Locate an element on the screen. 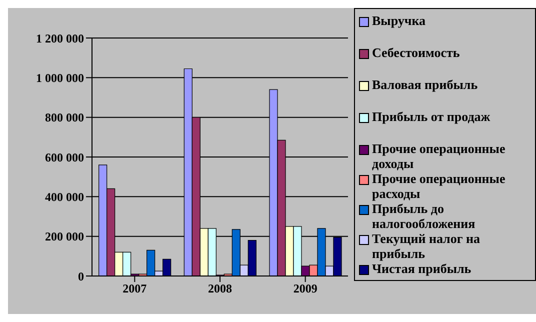 The width and height of the screenshot is (536, 322). legend-label: Себестоимость is located at coordinates (416, 52).